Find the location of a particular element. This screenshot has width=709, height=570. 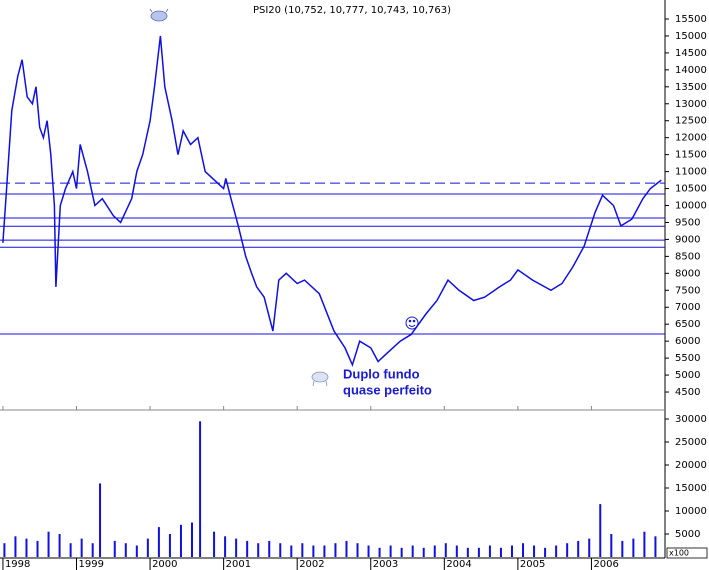

y-tick-label: 25000 is located at coordinates (691, 442).